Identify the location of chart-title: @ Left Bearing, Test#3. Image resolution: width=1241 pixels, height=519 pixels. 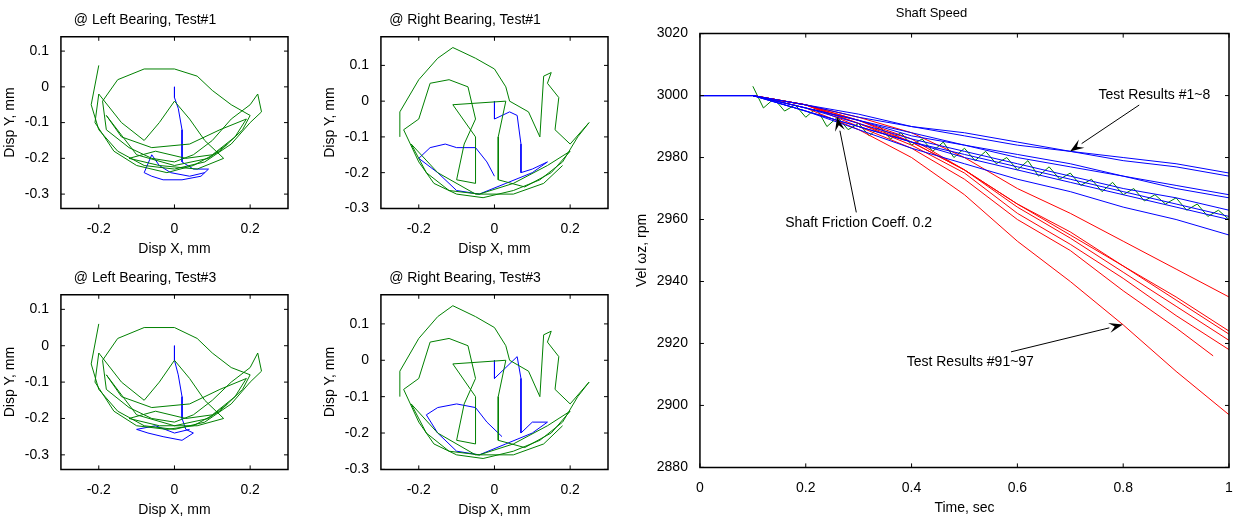
(145, 277).